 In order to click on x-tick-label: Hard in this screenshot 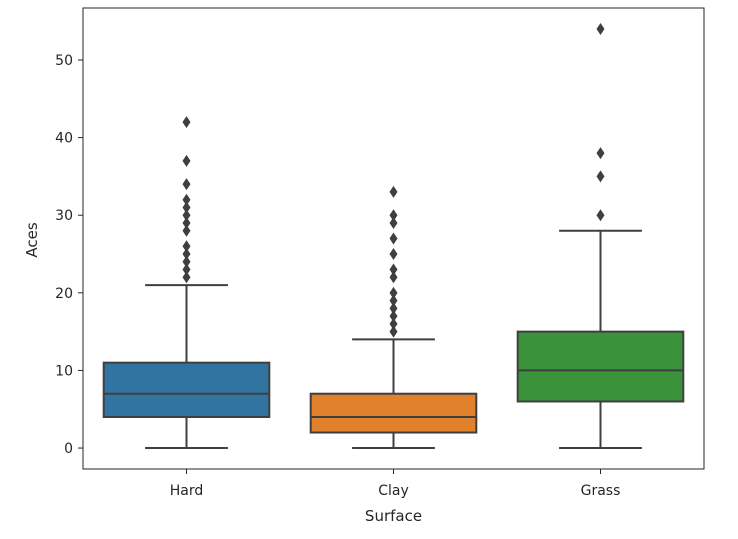, I will do `click(187, 491)`.